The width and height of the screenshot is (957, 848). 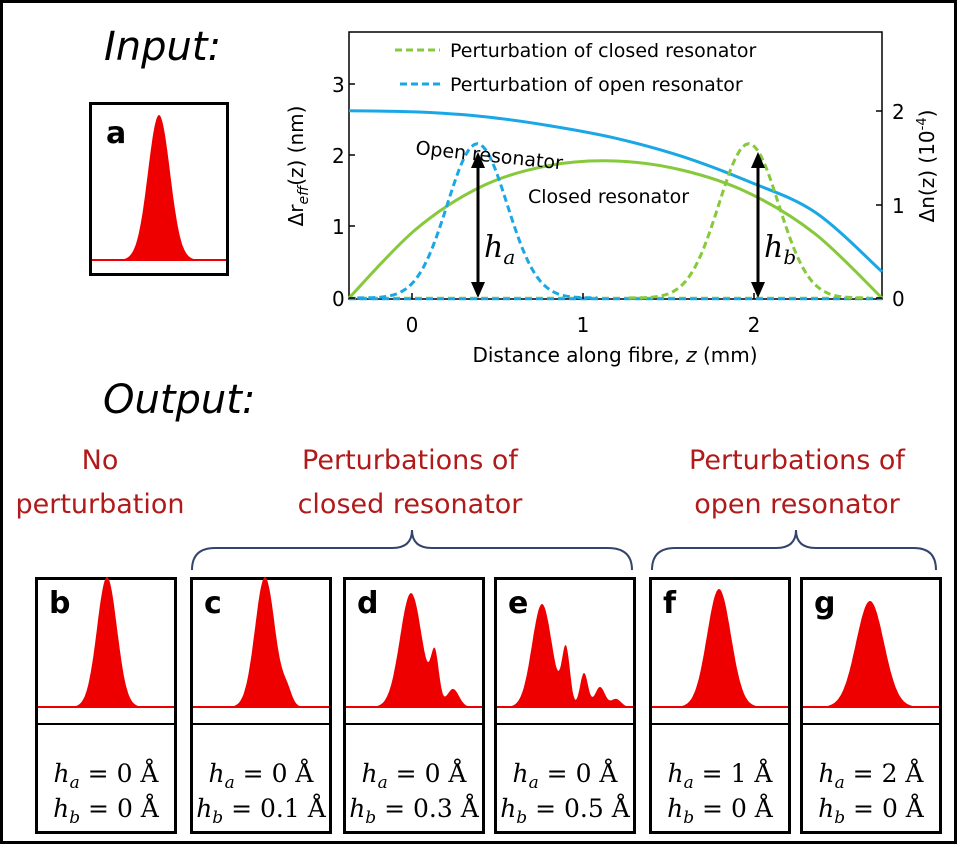 I want to click on output-panel-ha-formula: ha = 2 Å, so click(x=871, y=775).